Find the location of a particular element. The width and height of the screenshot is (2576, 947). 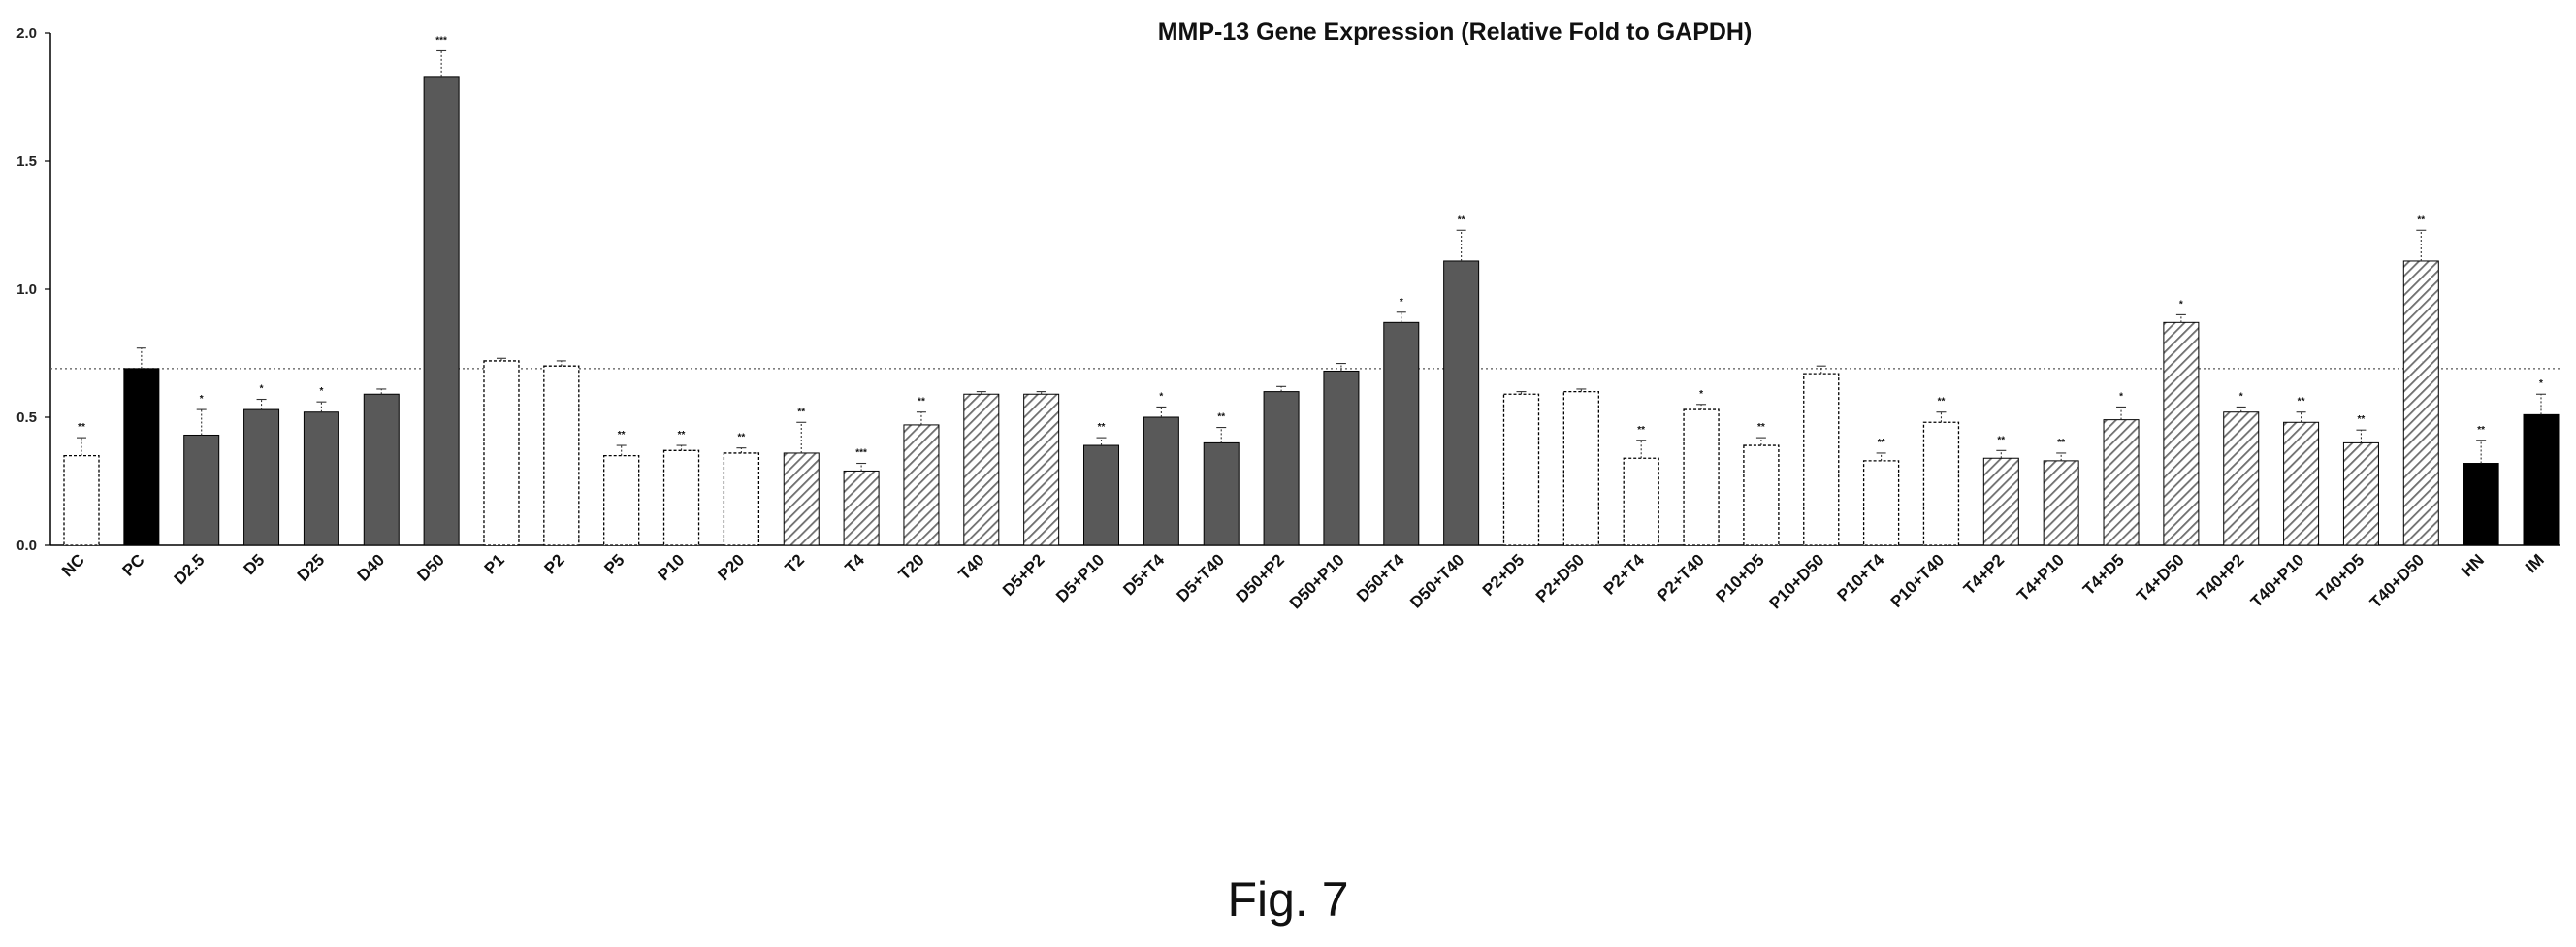

category-label: IM is located at coordinates (2535, 563).